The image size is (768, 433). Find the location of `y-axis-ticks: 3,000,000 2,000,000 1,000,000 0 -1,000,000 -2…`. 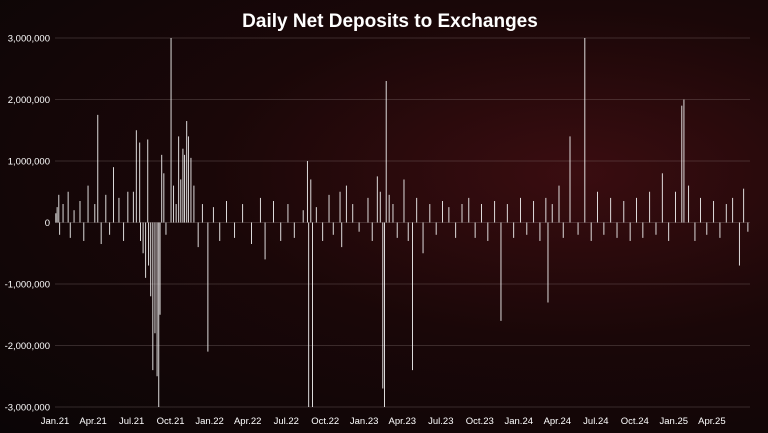

y-axis-ticks: 3,000,000 2,000,000 1,000,000 0 -1,000,000 -2… is located at coordinates (27, 224).